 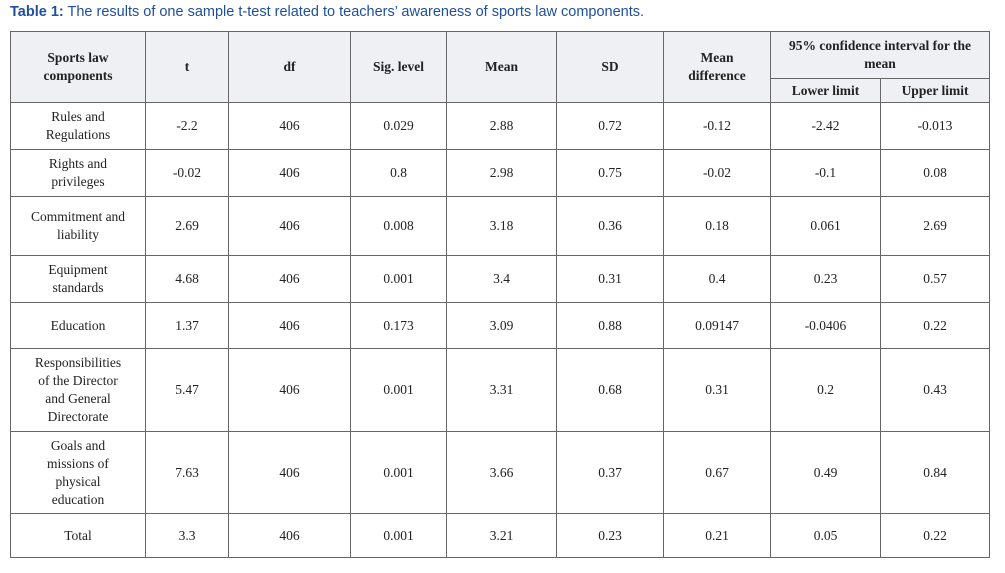 What do you see at coordinates (289, 67) in the screenshot?
I see `column-header: df` at bounding box center [289, 67].